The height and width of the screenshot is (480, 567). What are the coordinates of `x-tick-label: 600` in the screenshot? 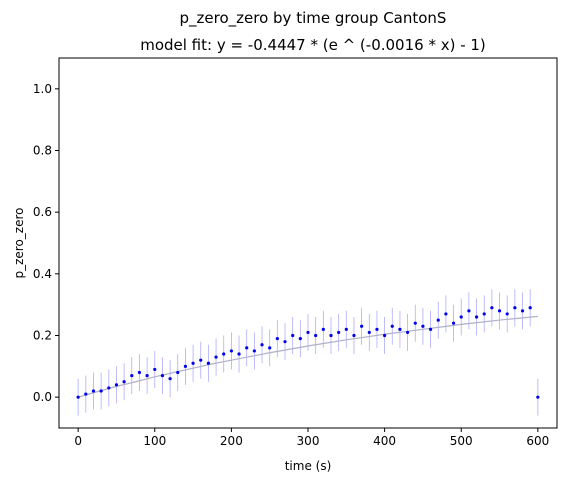 It's located at (537, 441).